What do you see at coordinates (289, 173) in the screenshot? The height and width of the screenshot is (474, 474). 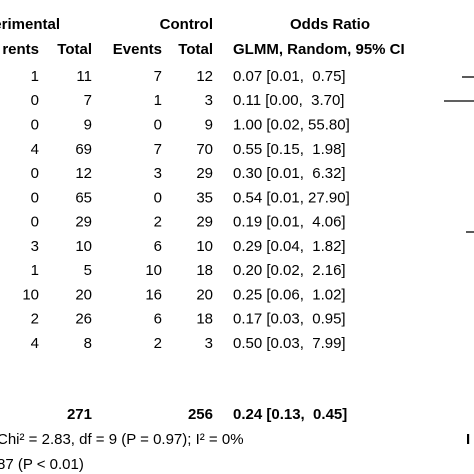 I see `cell: 0.30 [0.01, 6.32]` at bounding box center [289, 173].